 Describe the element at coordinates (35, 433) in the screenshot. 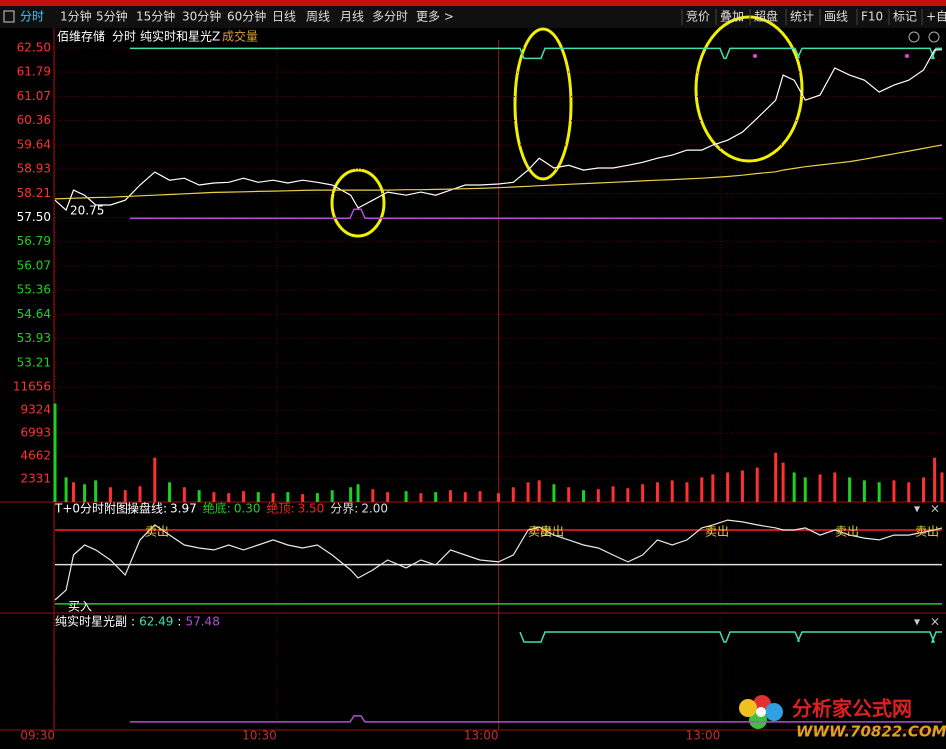

I see `y-tick-label: 6993` at that location.